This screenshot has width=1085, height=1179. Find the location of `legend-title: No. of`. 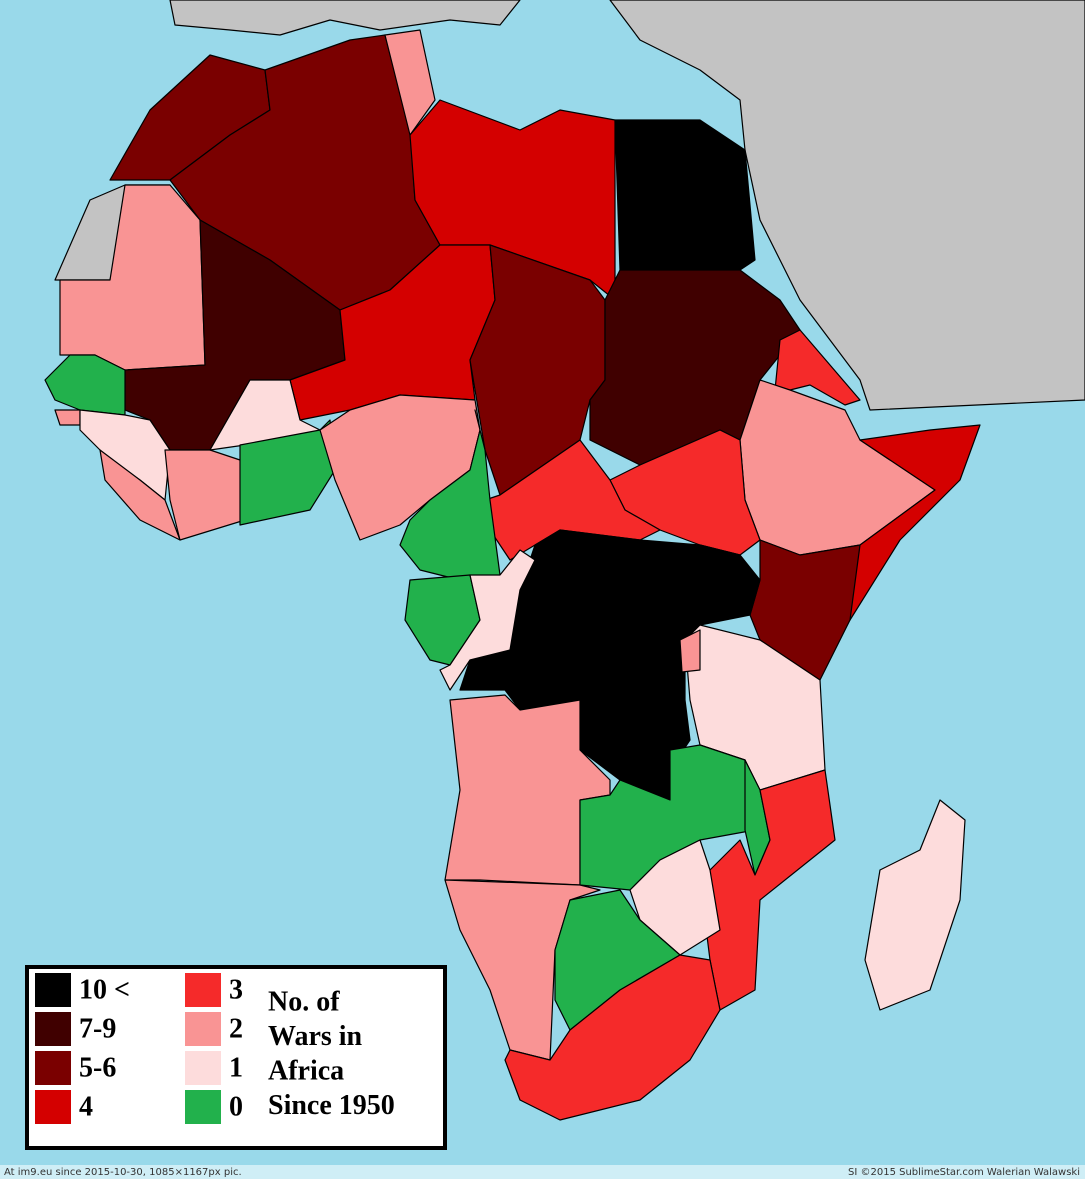

legend-title: No. of is located at coordinates (304, 1001).